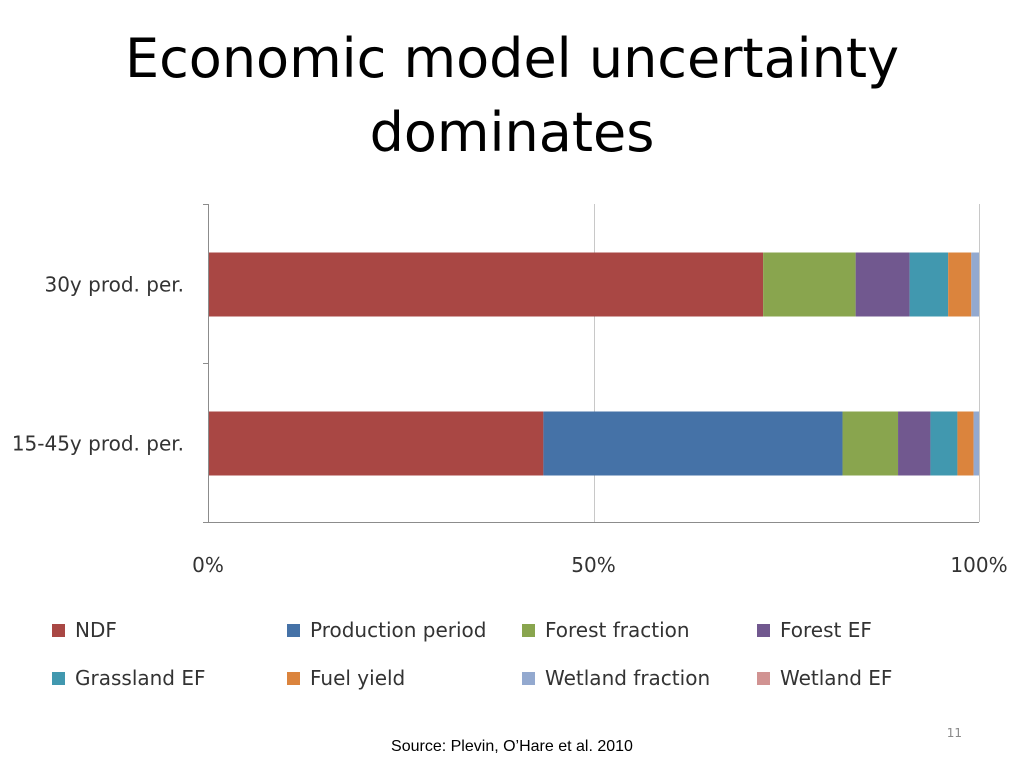  I want to click on x-tick-label-1: 50%, so click(593, 565).